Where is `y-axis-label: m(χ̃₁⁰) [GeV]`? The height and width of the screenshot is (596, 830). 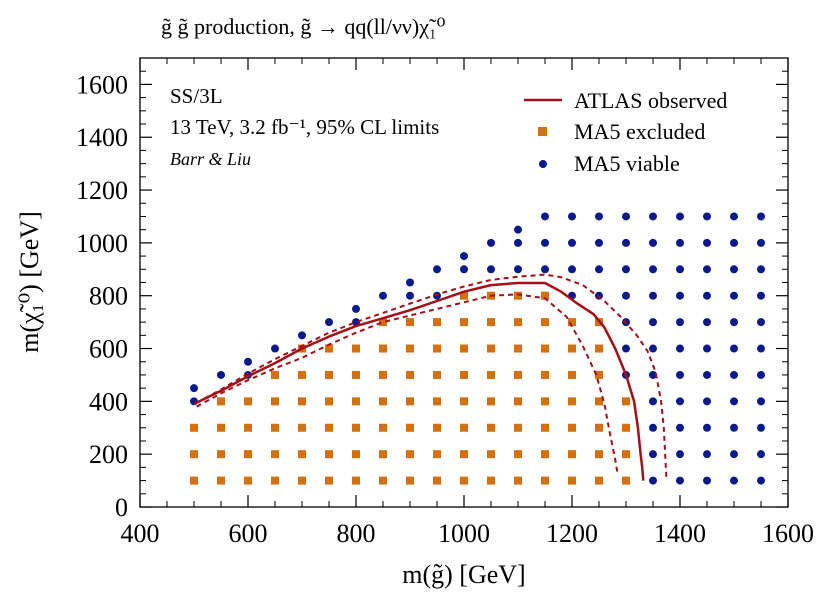
y-axis-label: m(χ̃₁⁰) [GeV] is located at coordinates (29, 281).